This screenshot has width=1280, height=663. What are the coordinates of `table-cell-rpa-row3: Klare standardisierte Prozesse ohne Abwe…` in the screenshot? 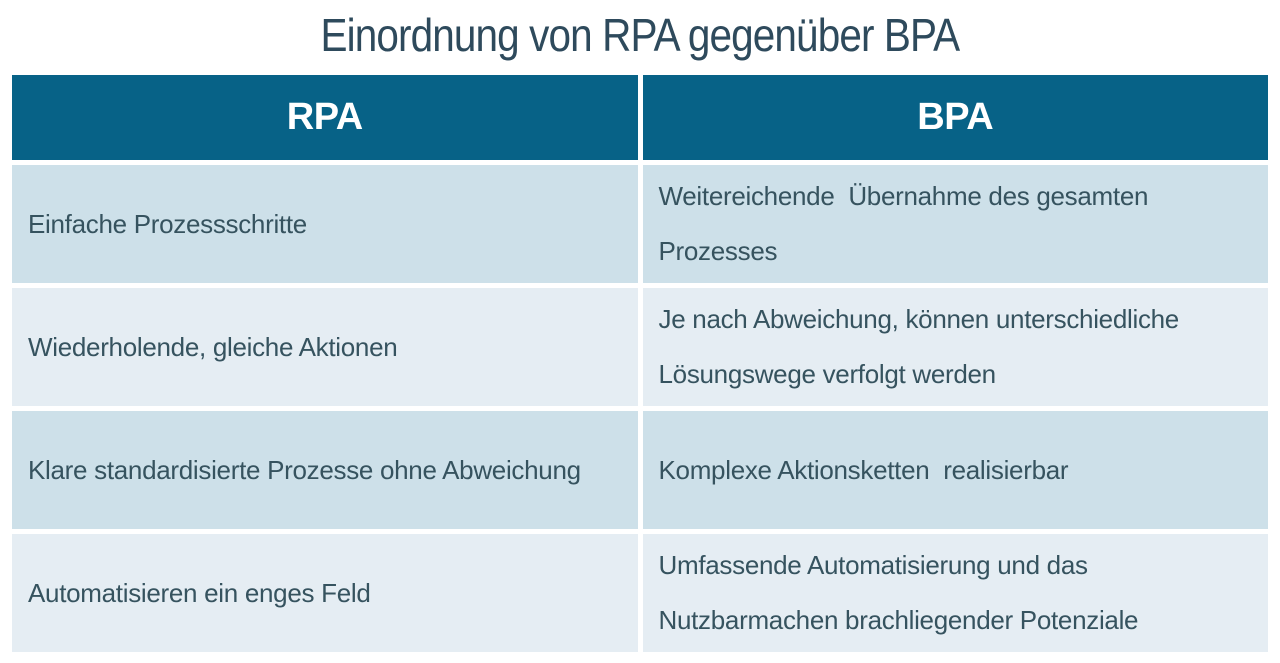 It's located at (325, 470).